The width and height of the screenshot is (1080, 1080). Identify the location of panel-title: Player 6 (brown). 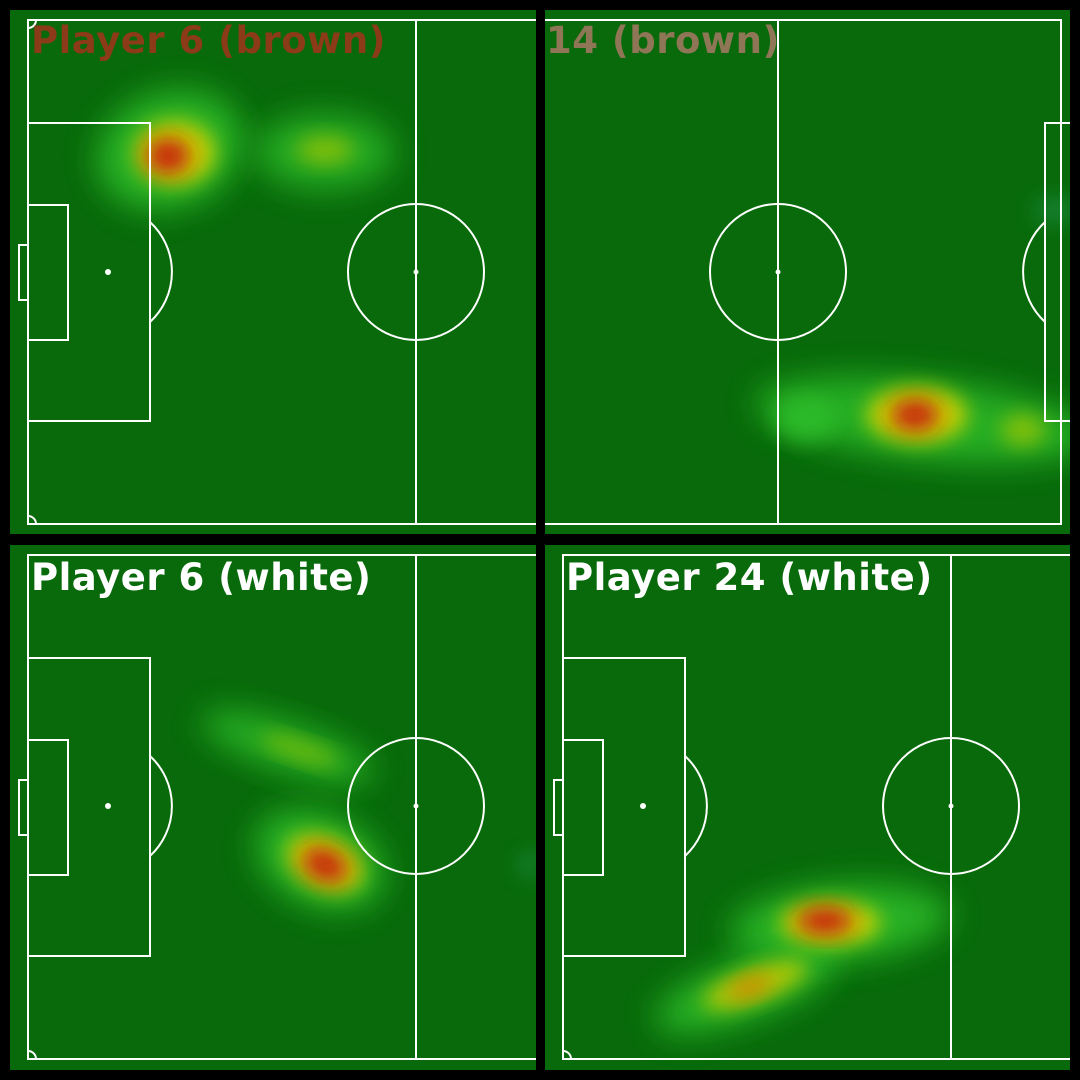
(209, 40).